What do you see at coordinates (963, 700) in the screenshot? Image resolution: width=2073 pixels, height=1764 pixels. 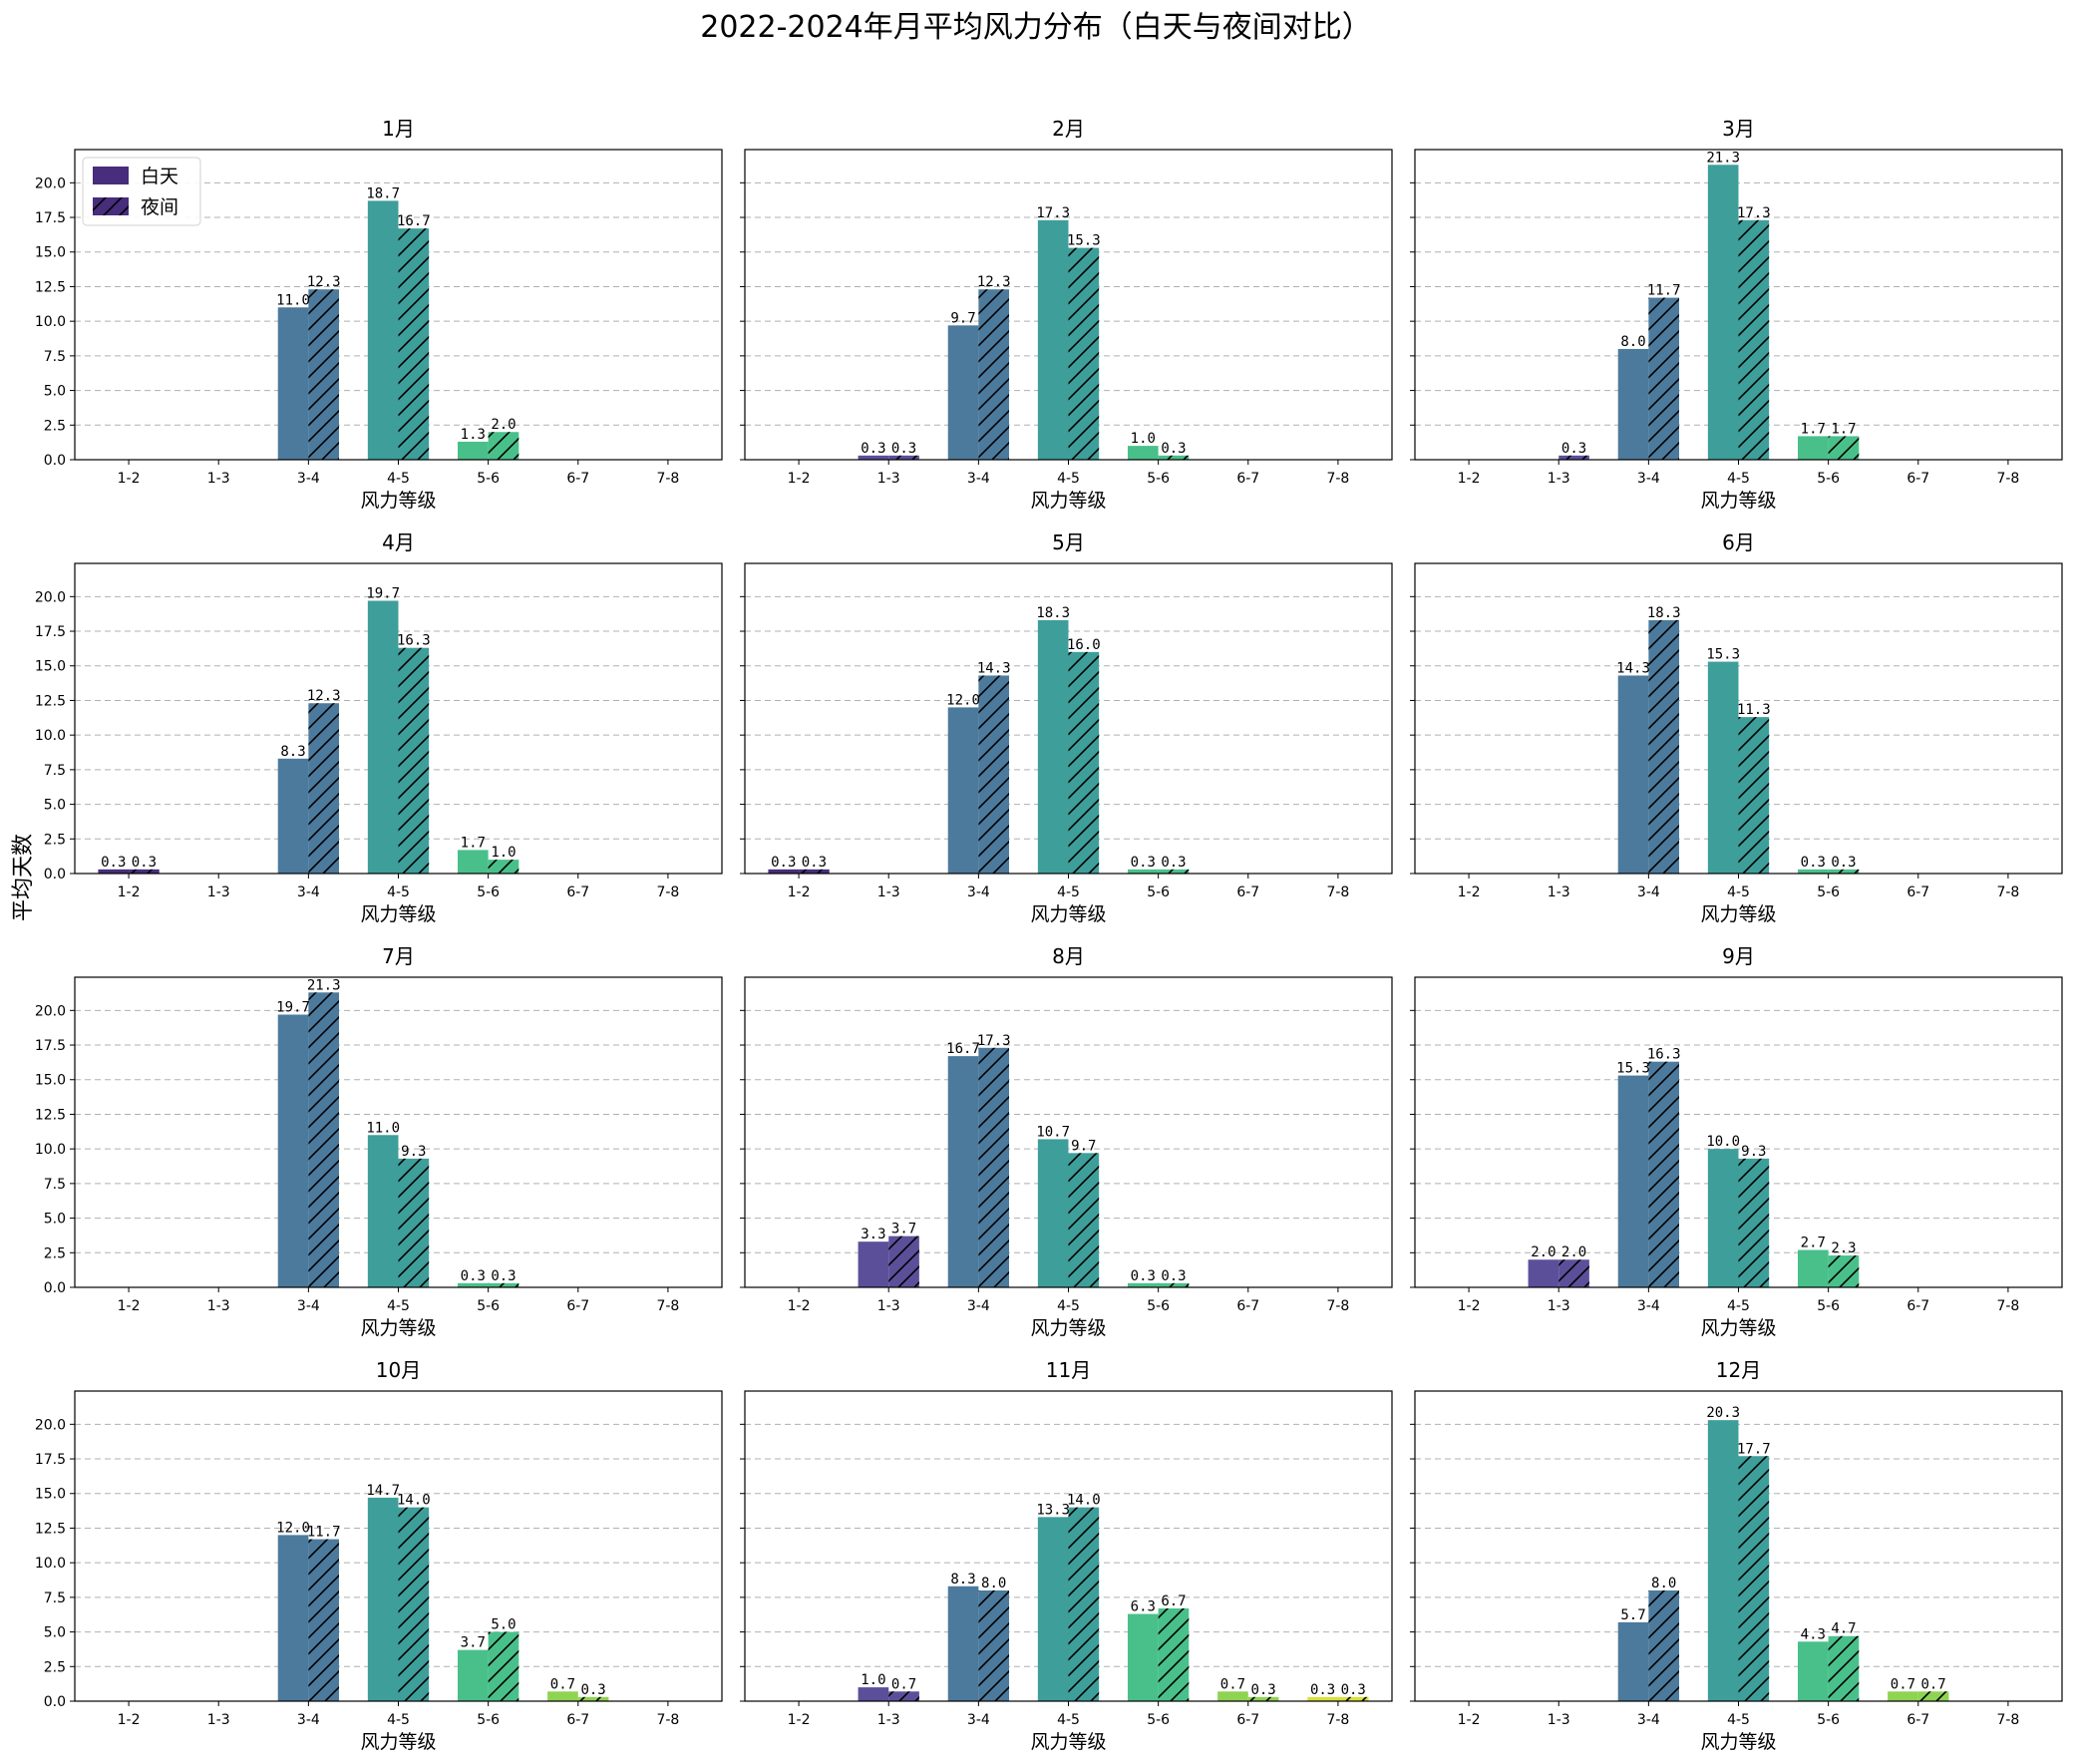 I see `day-value-label: 12.0` at bounding box center [963, 700].